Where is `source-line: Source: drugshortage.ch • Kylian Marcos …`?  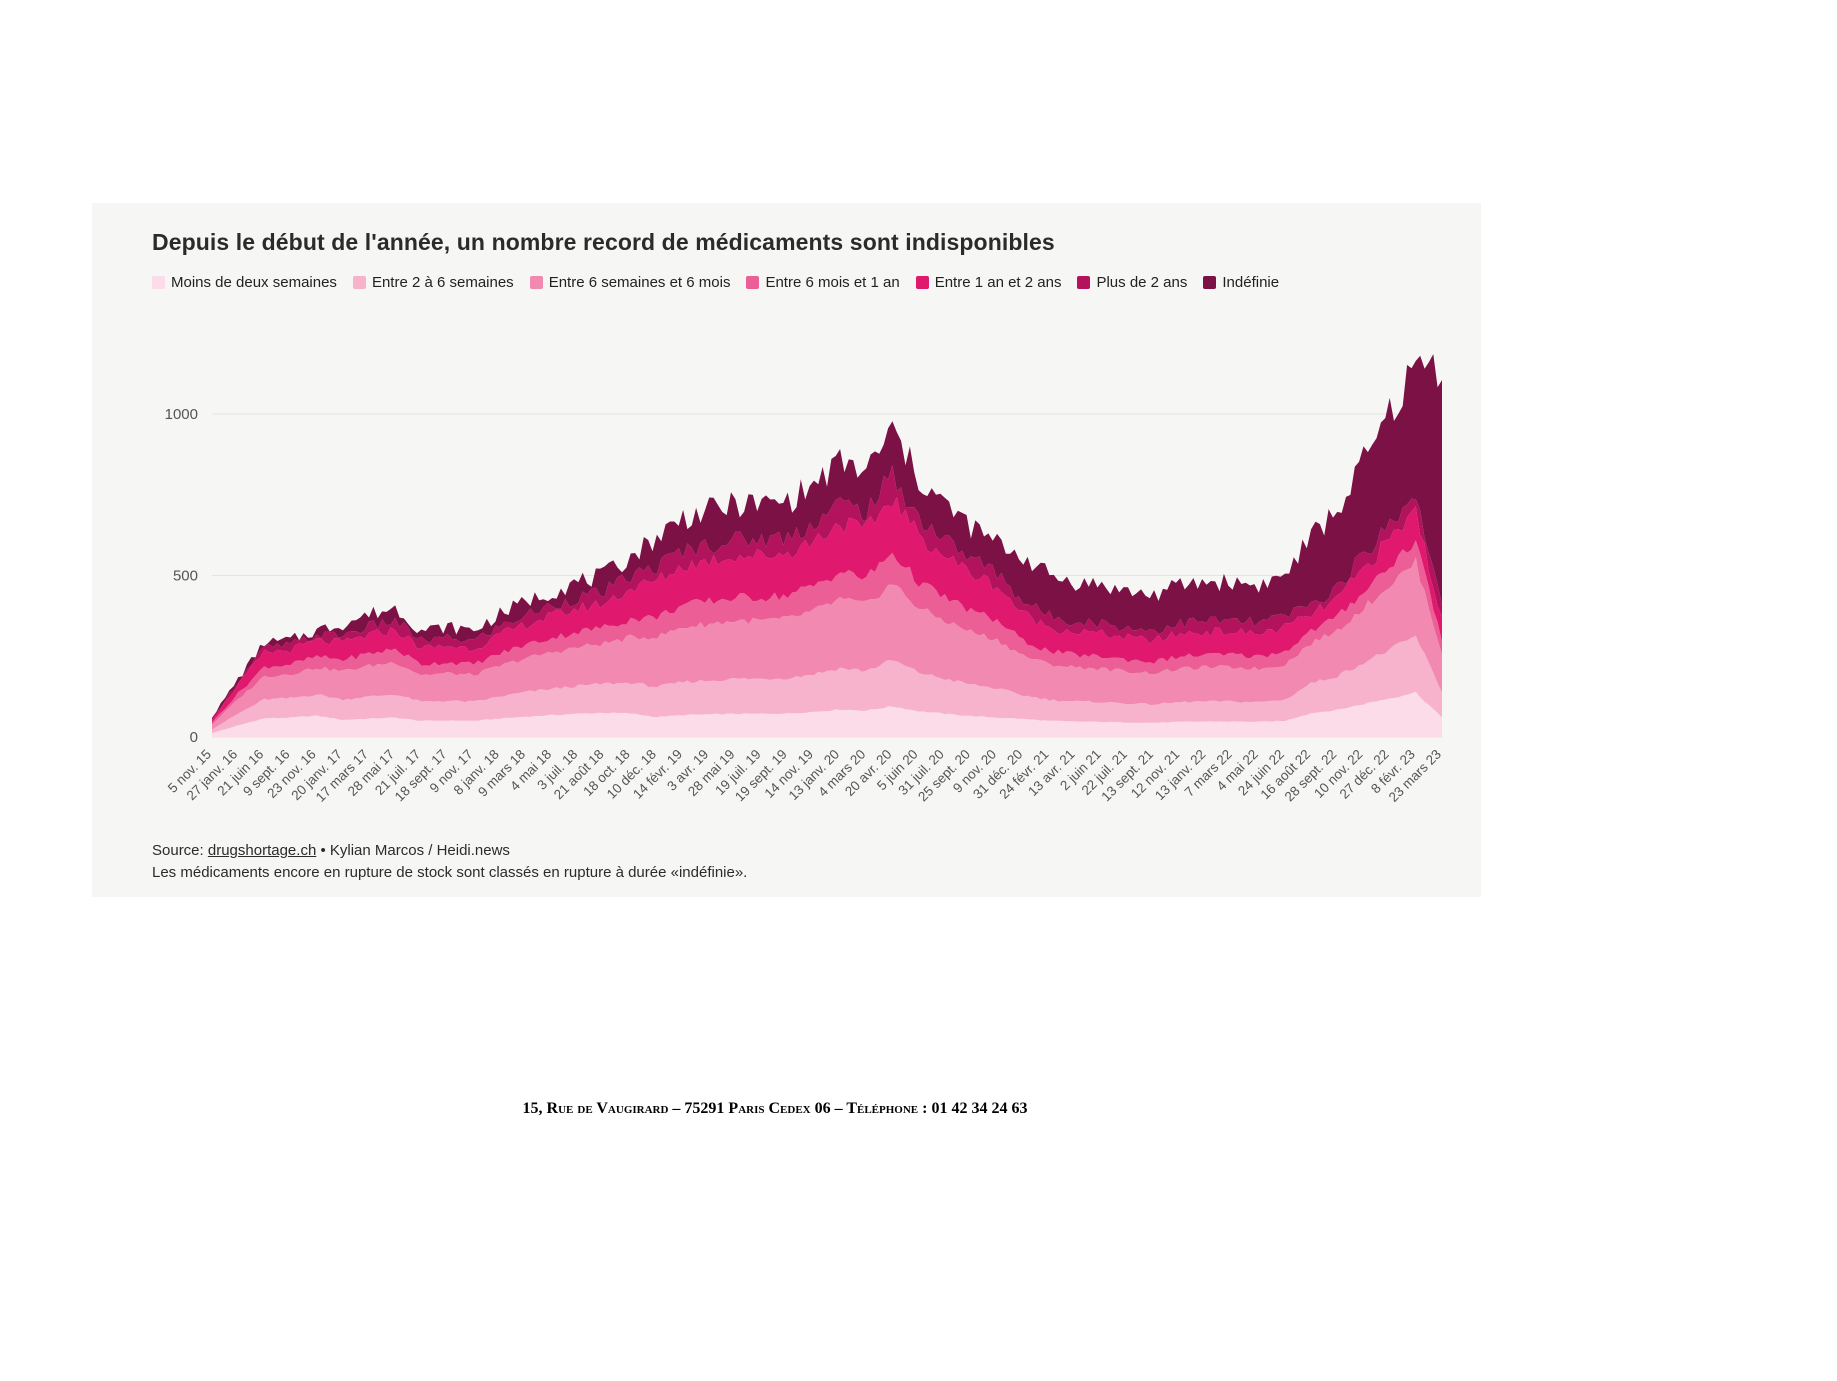
source-line: Source: drugshortage.ch • Kylian Marcos … is located at coordinates (799, 851).